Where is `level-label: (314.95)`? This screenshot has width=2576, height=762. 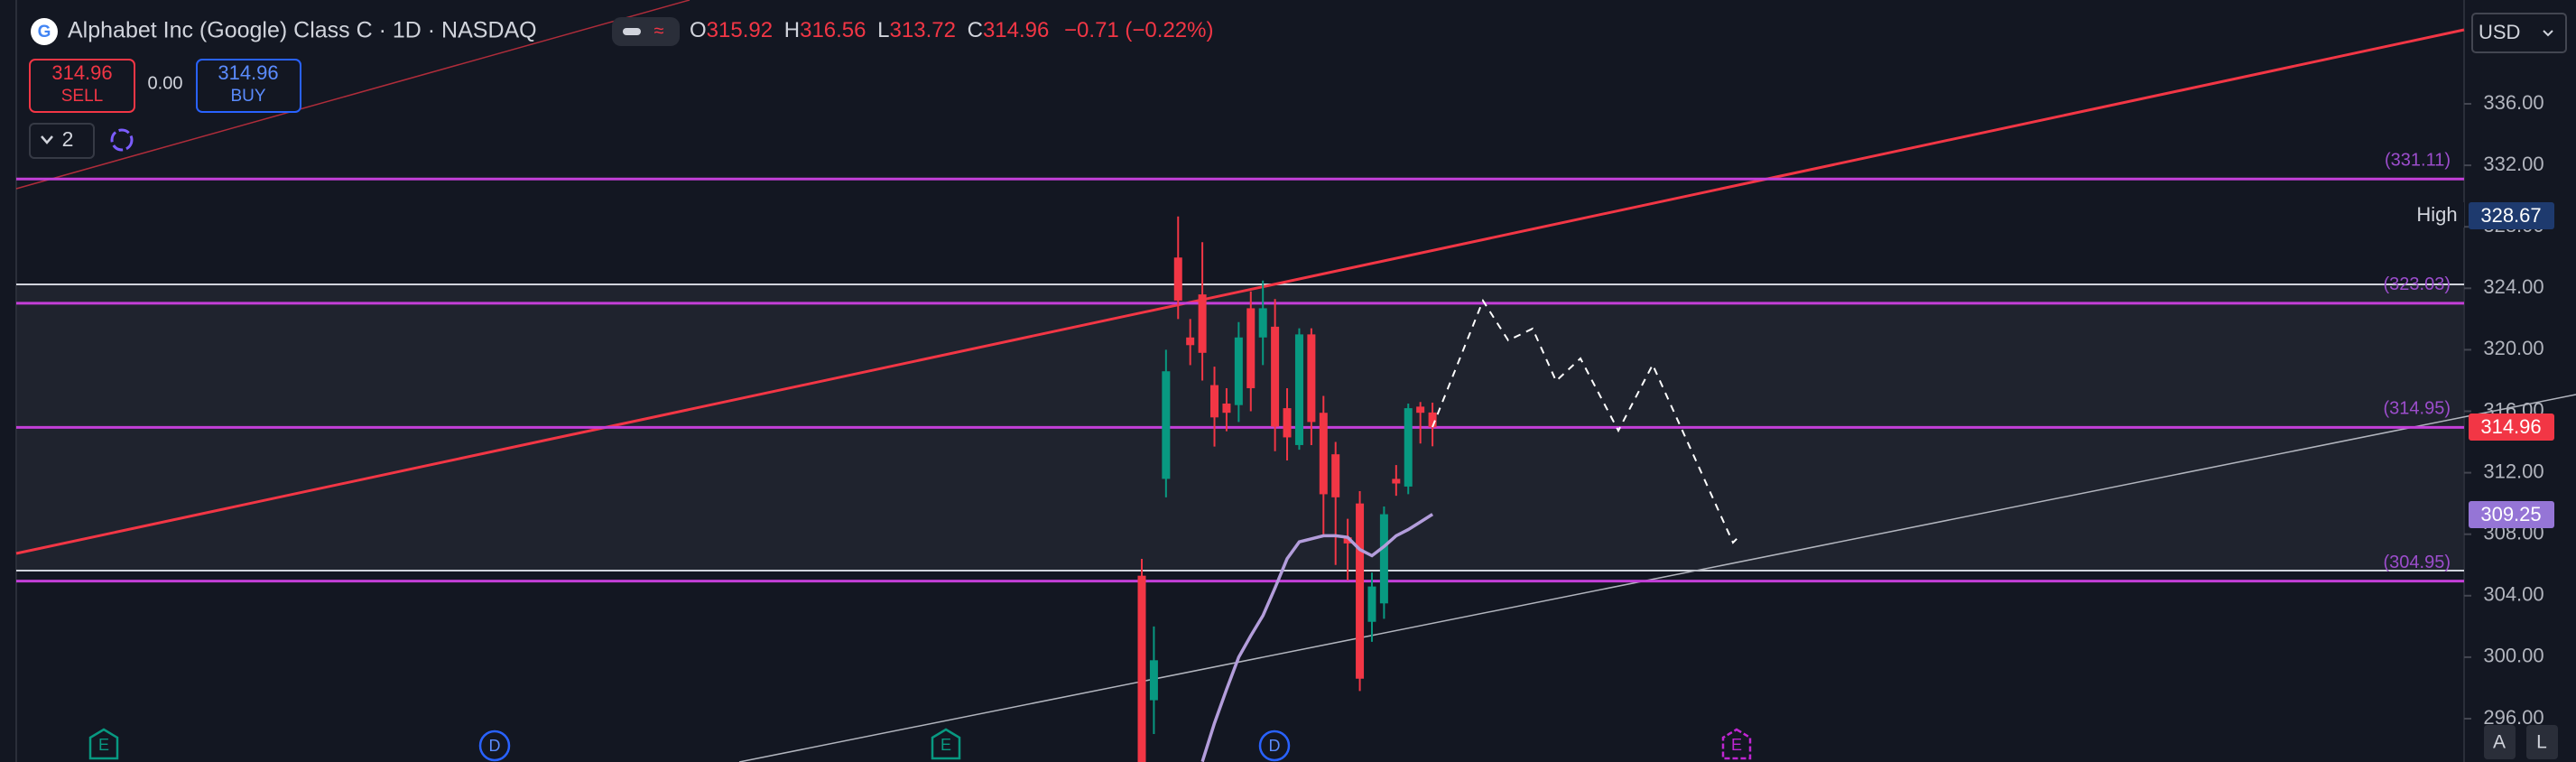
level-label: (314.95) is located at coordinates (2417, 409).